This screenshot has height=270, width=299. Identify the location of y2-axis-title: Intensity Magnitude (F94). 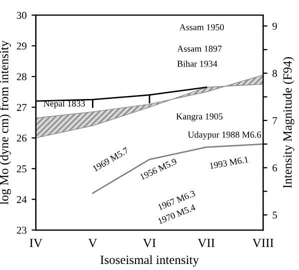
(288, 122).